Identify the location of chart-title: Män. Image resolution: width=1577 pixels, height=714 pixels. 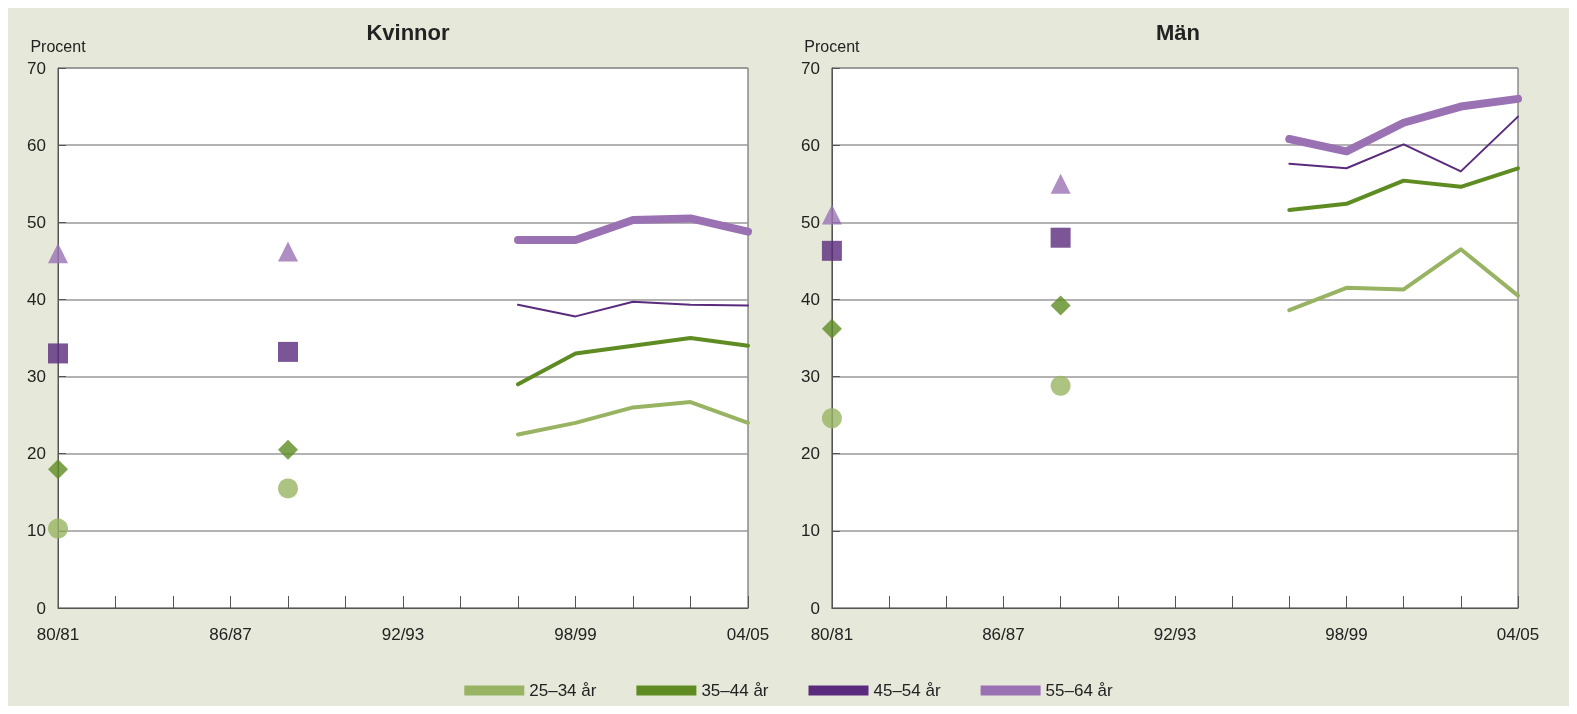
(1178, 32).